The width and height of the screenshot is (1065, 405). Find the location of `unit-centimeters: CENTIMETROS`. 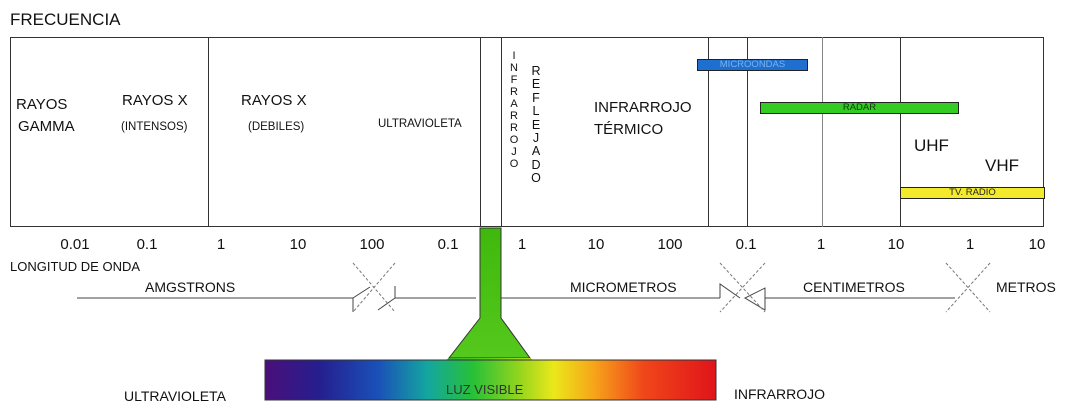

unit-centimeters: CENTIMETROS is located at coordinates (854, 287).